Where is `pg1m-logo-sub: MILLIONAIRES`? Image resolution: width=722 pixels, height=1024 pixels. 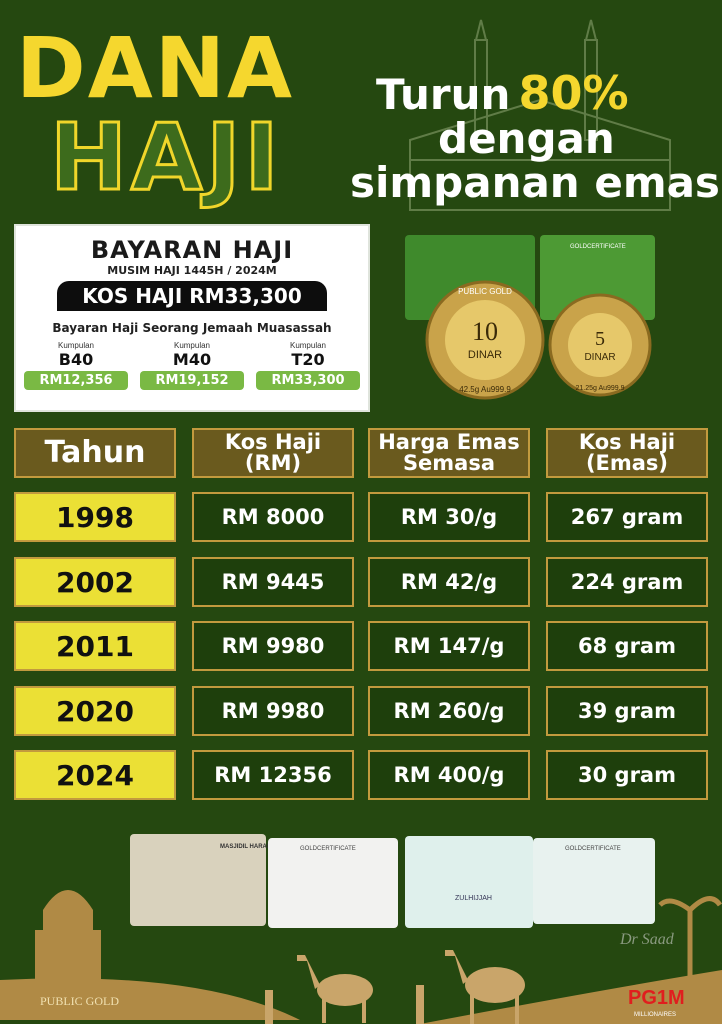
pg1m-logo-sub: MILLIONAIRES is located at coordinates (655, 1015).